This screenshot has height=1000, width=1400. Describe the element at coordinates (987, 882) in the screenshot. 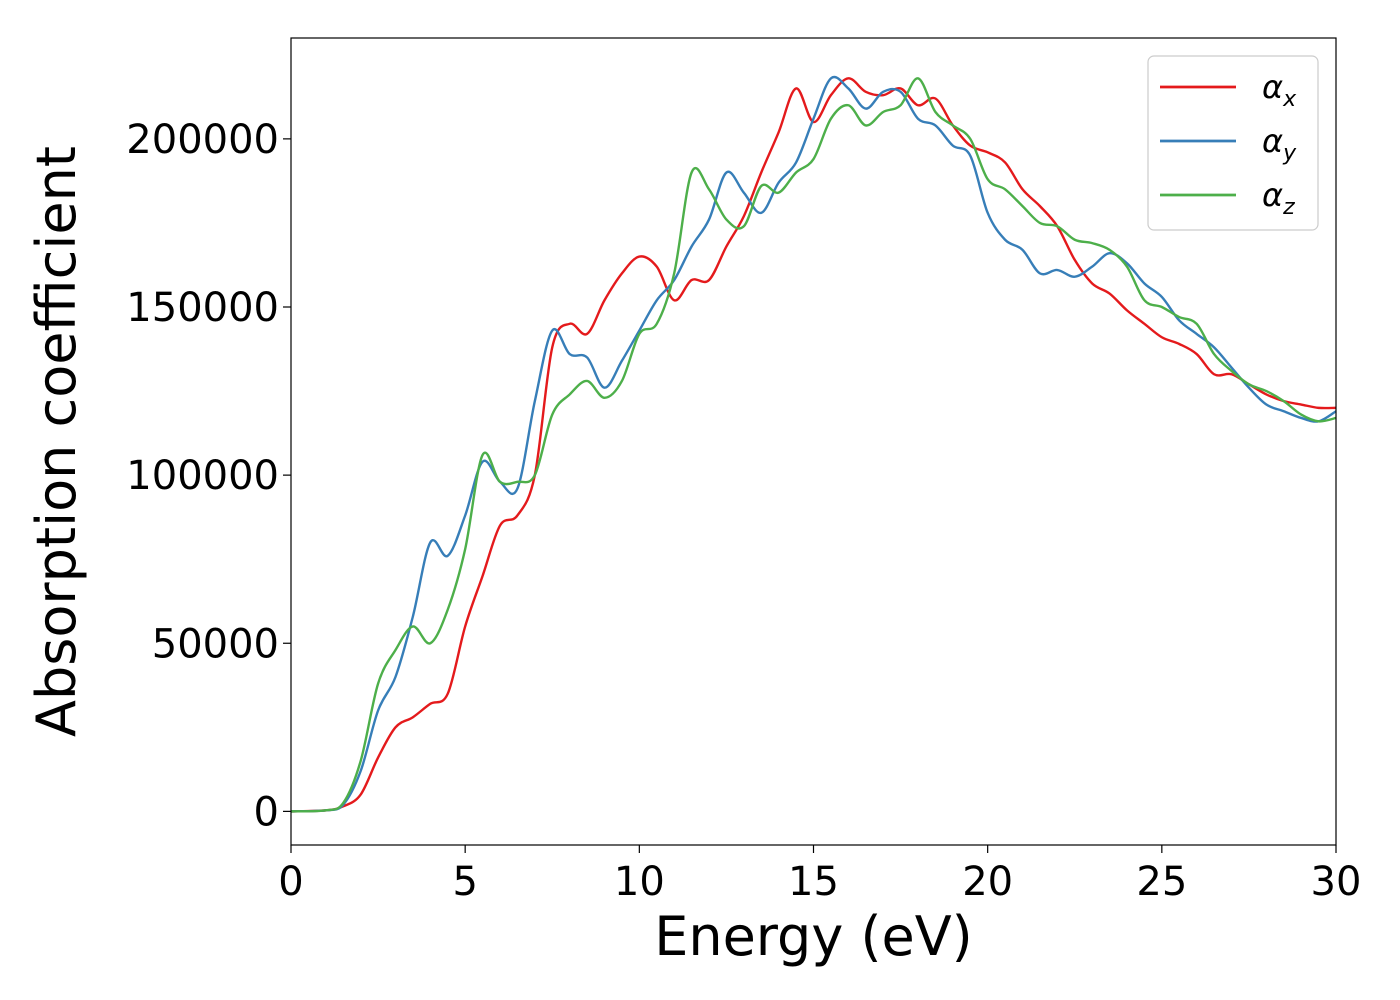

I see `x-tick-label: 20` at that location.